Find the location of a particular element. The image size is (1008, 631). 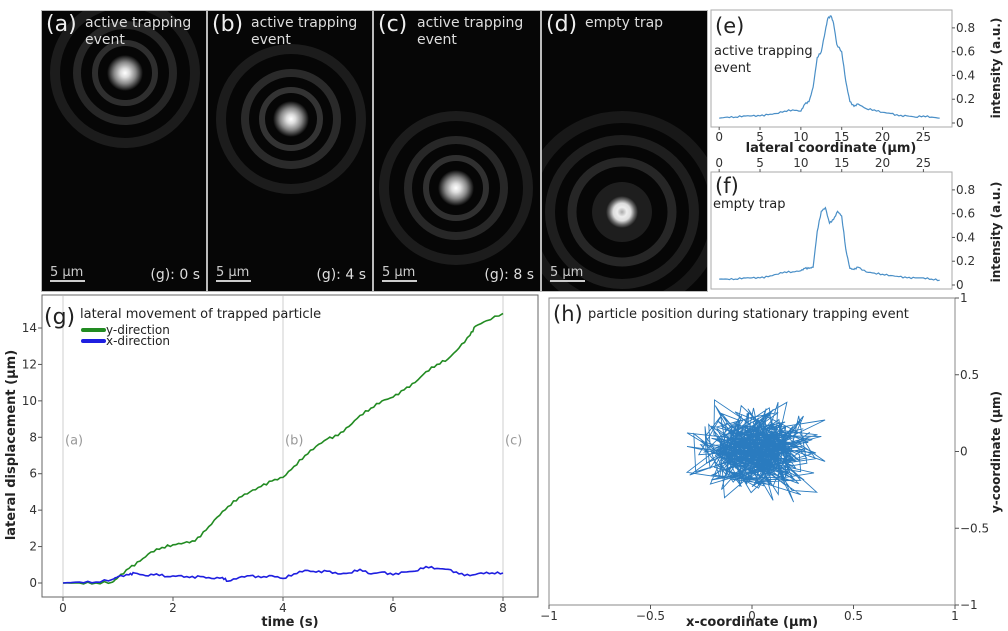

x-tick-label: 2 is located at coordinates (173, 608).